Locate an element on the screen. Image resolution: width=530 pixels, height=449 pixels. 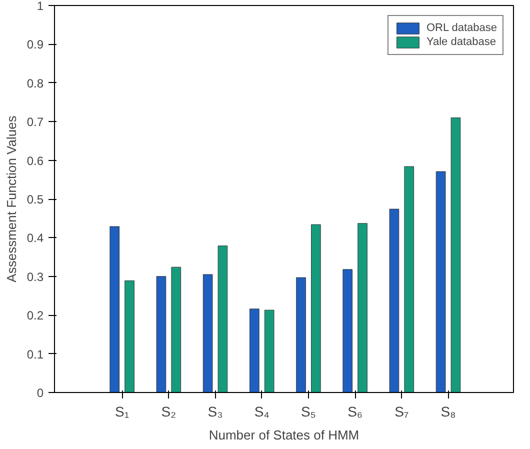
y-tick-label: 0.4 is located at coordinates (35, 238).